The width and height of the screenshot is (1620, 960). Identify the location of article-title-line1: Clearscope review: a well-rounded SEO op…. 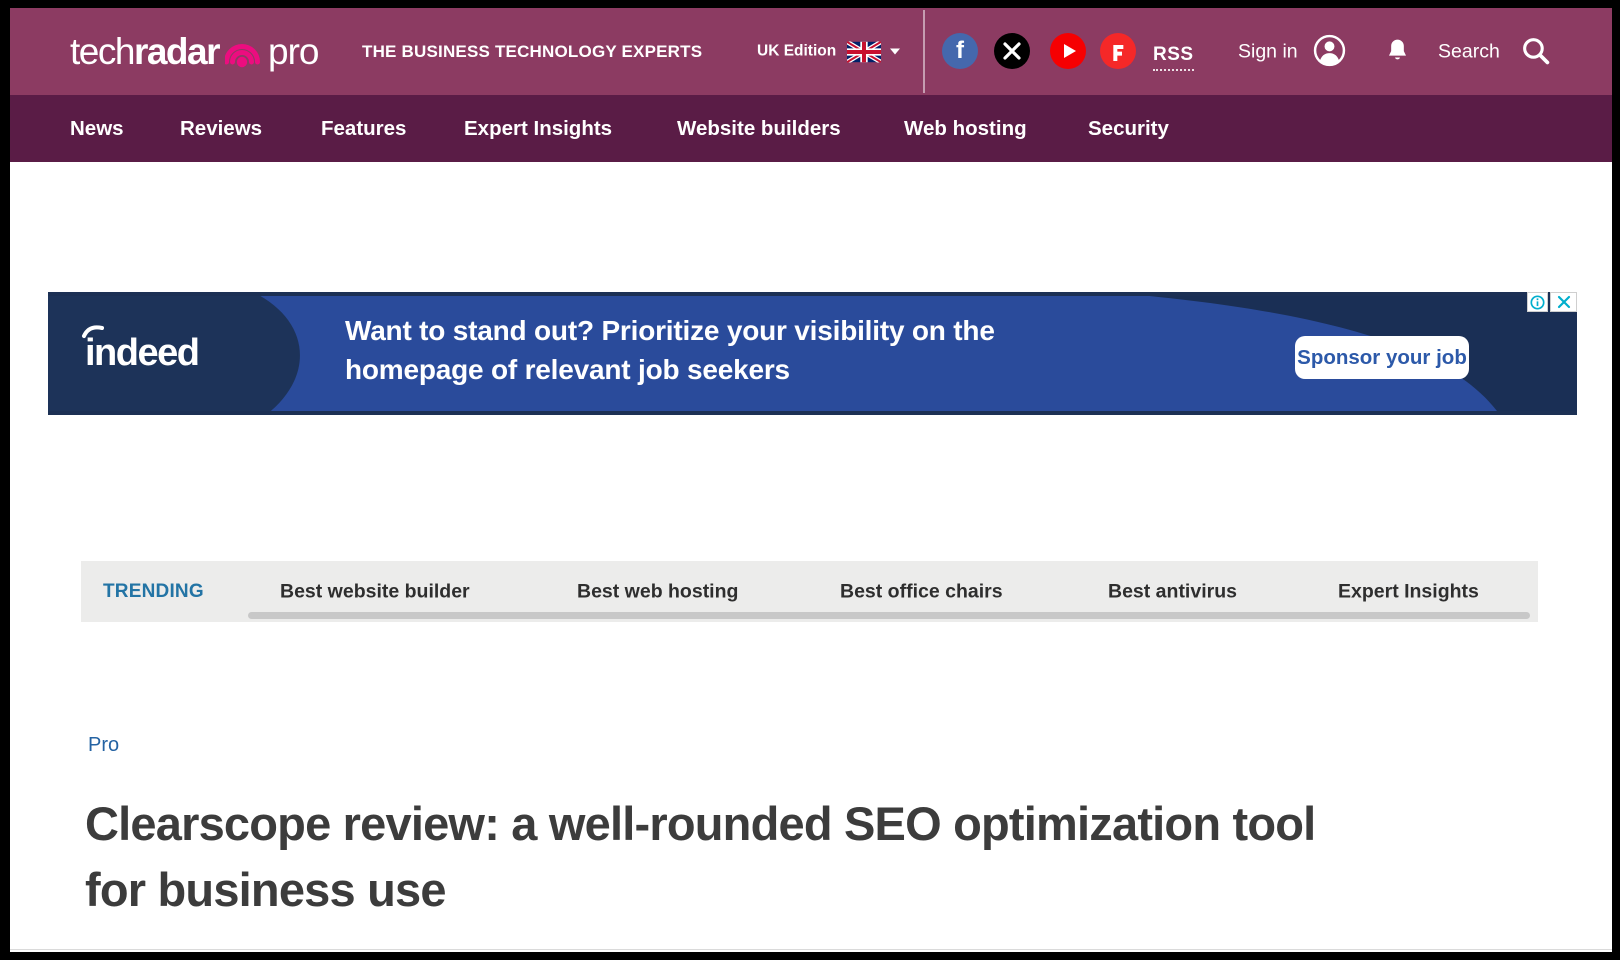
(700, 823).